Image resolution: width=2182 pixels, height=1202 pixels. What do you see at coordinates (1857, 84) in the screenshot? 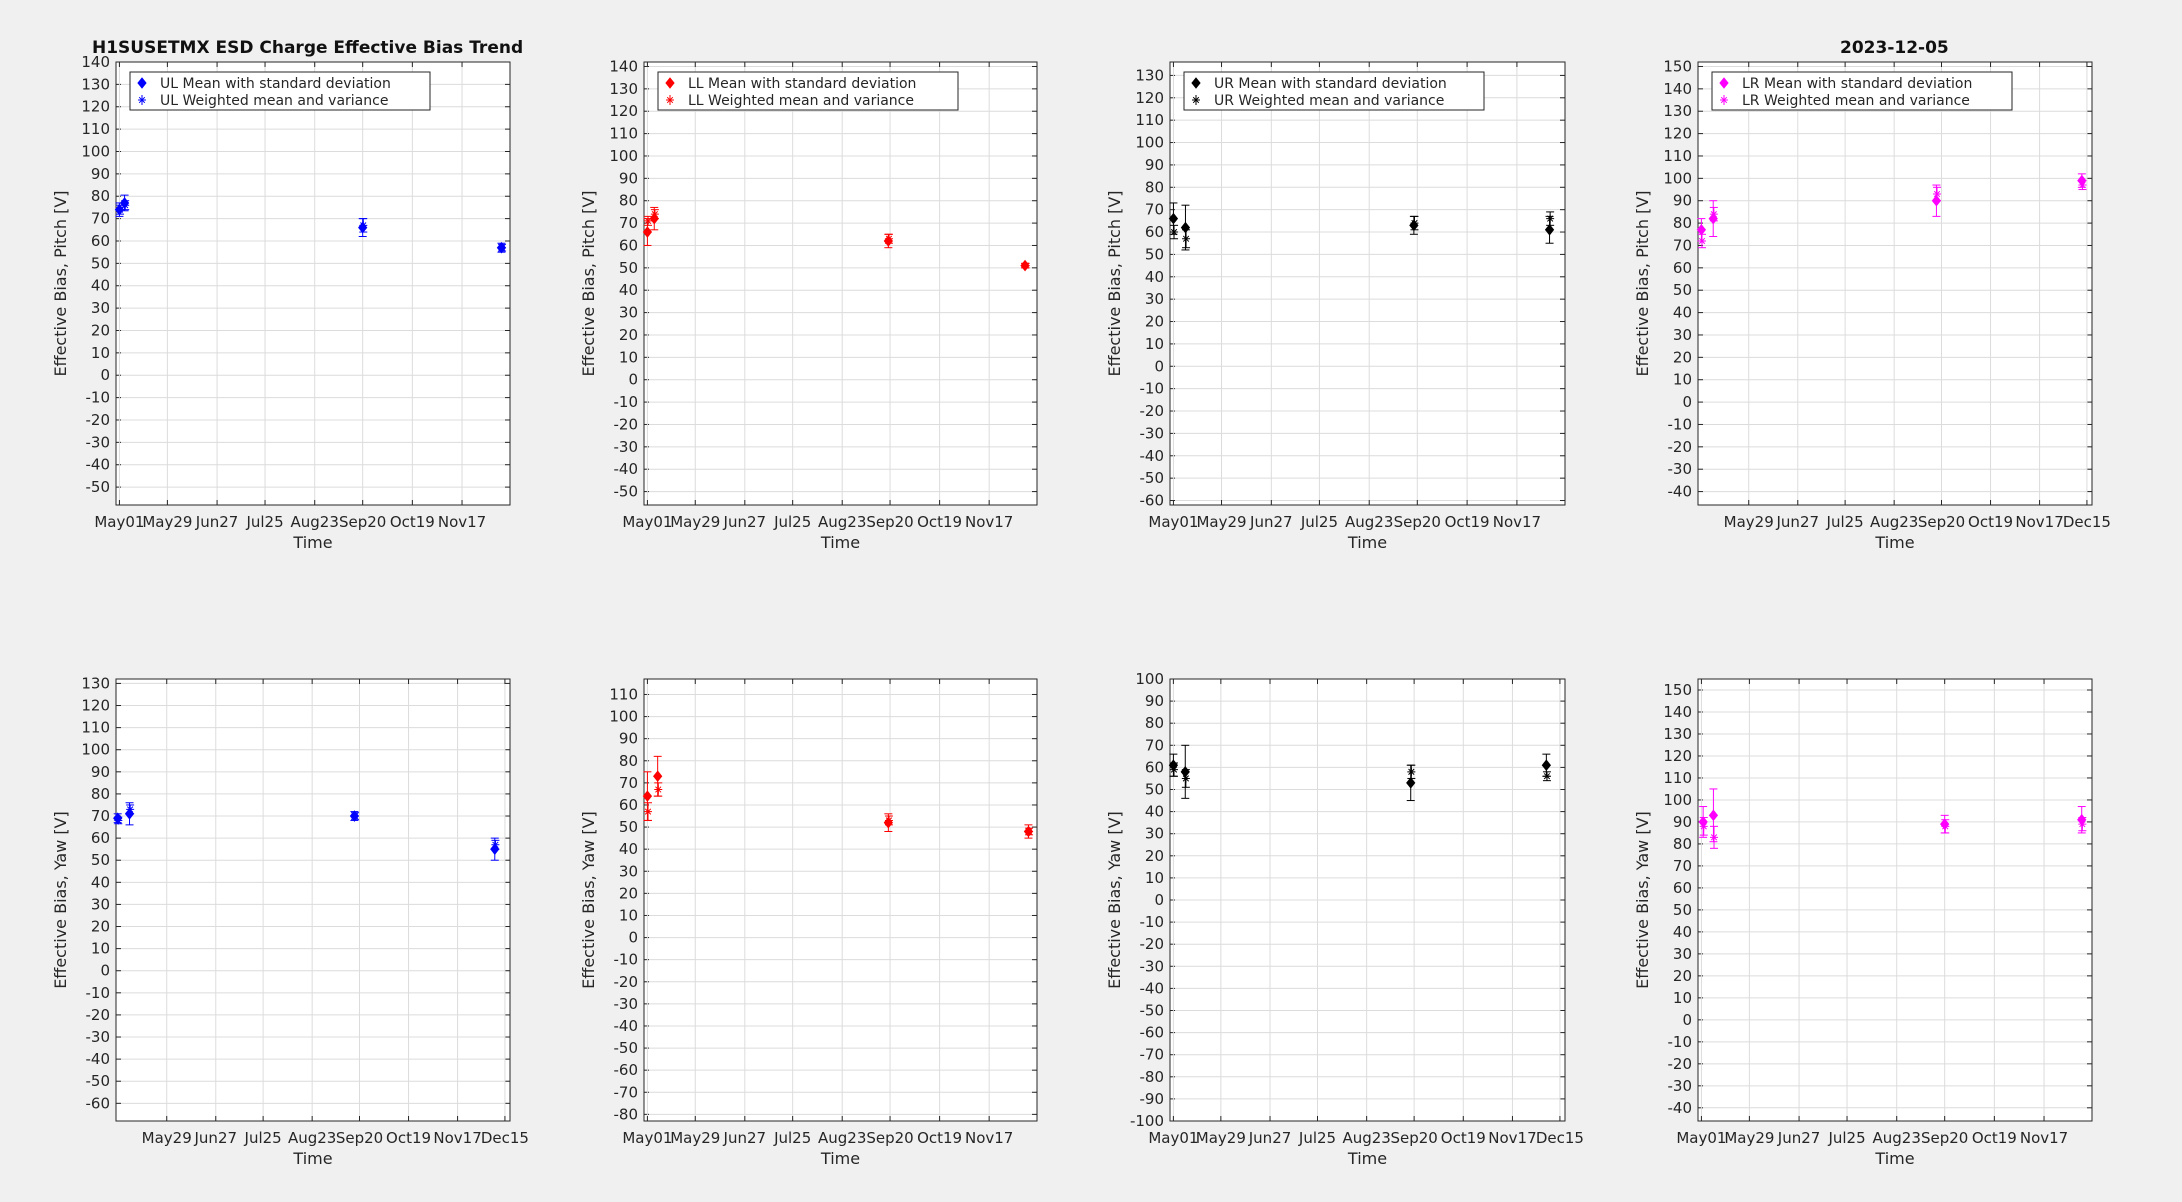
I see `legend-entry: LR Mean with standard deviation` at bounding box center [1857, 84].